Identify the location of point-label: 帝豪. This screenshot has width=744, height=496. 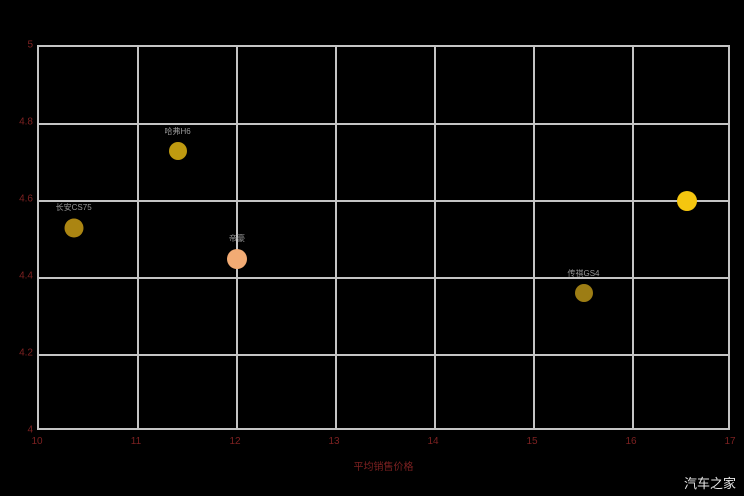
(237, 238).